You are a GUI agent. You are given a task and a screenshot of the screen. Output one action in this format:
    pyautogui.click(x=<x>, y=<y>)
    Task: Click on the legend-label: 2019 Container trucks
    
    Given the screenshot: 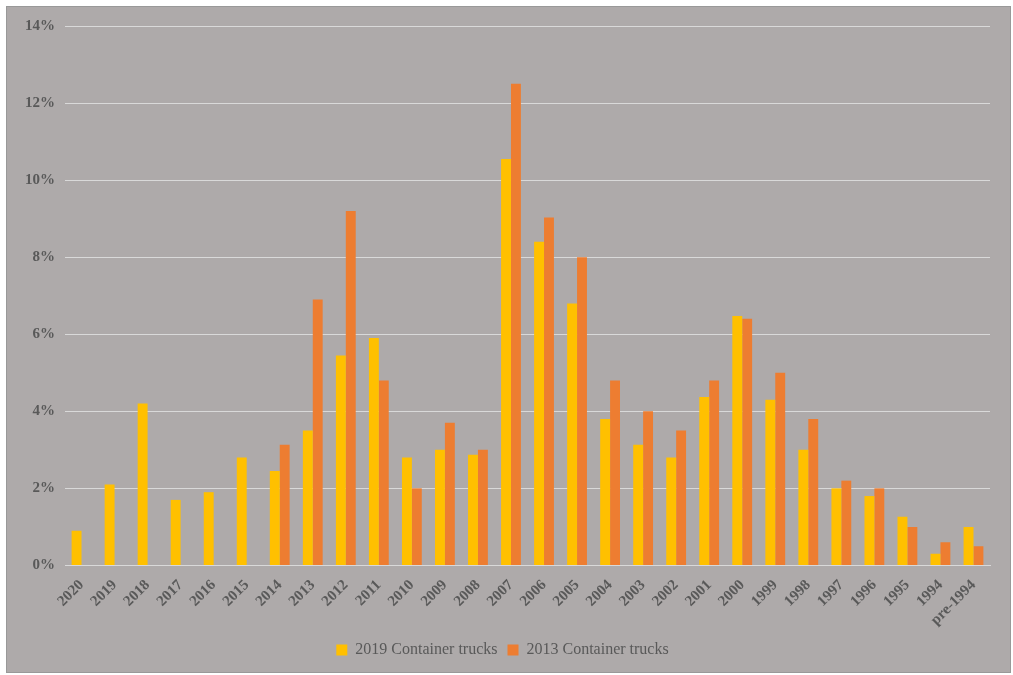 What is the action you would take?
    pyautogui.click(x=426, y=649)
    